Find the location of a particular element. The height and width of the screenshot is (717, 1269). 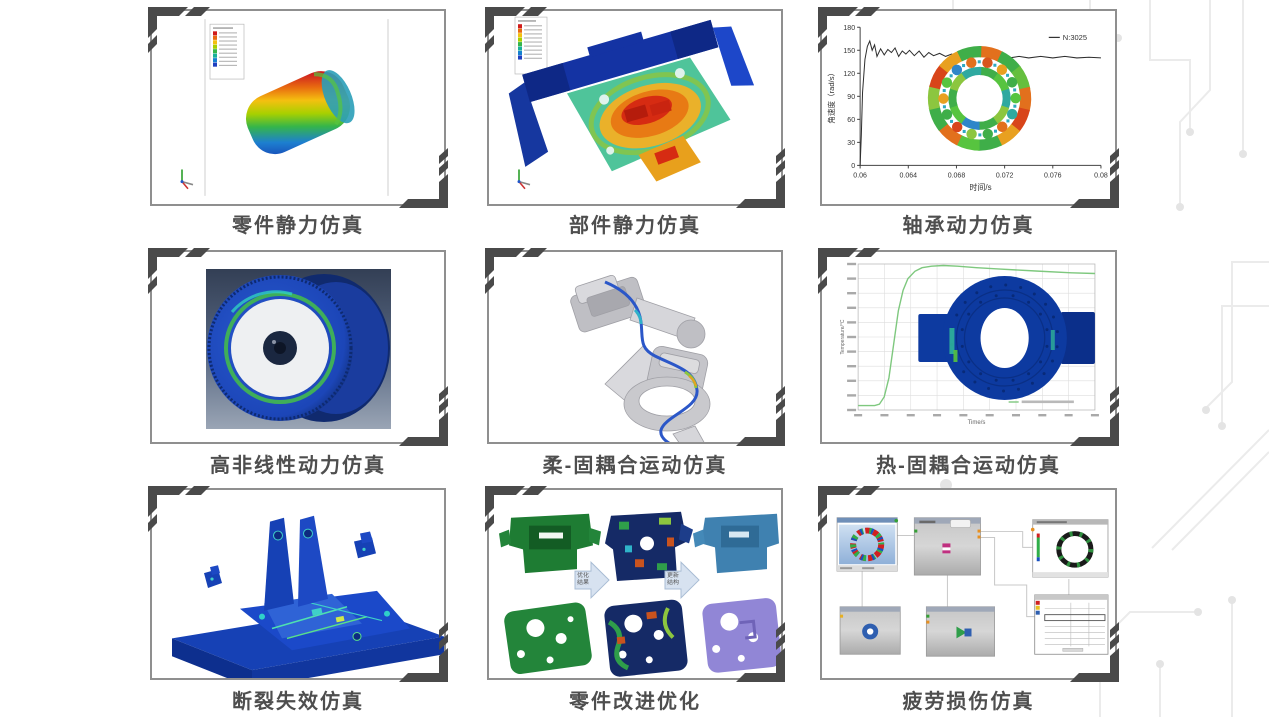

y-tick-label: 120 is located at coordinates (849, 74).